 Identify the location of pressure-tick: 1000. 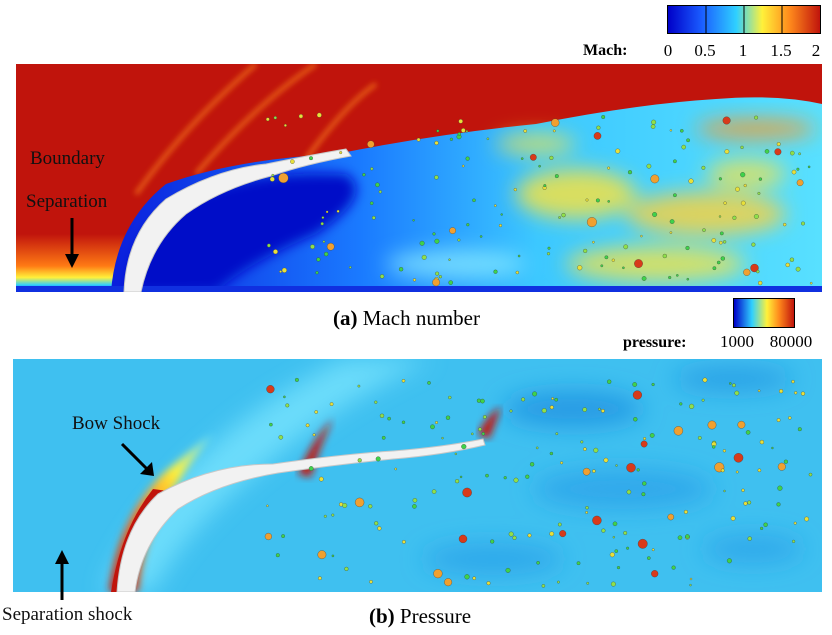
(737, 341).